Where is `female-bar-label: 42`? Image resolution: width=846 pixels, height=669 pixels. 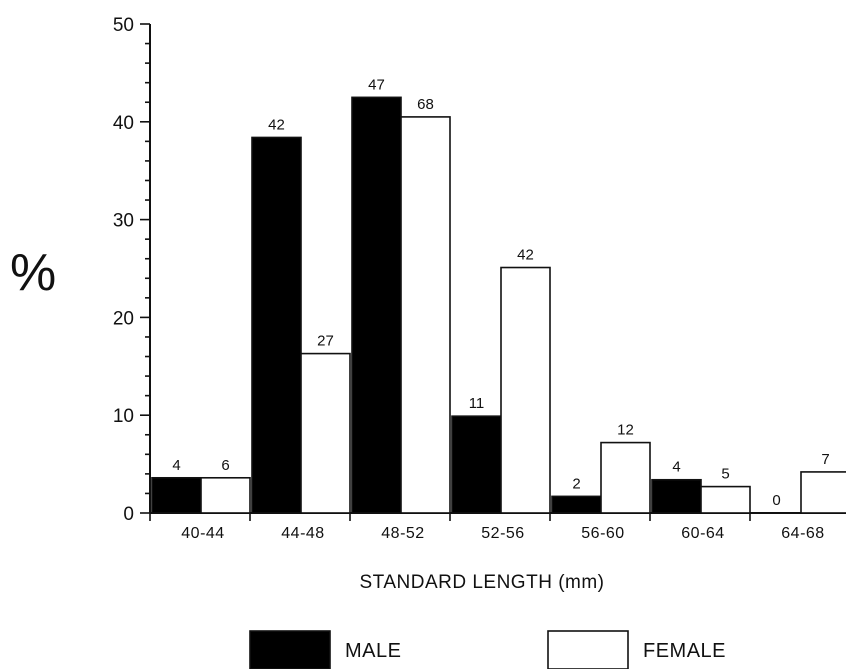
female-bar-label: 42 is located at coordinates (525, 255).